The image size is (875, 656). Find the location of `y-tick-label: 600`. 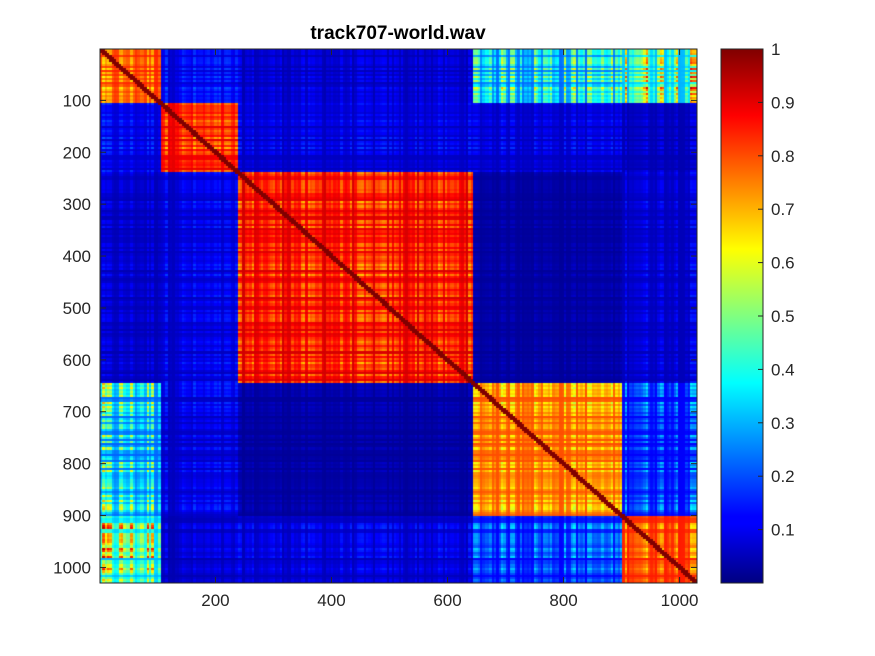

y-tick-label: 600 is located at coordinates (77, 360).